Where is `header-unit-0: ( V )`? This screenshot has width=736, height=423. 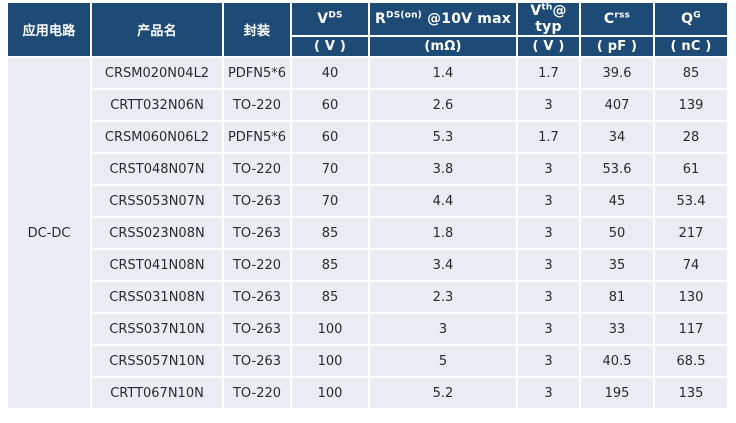 header-unit-0: ( V ) is located at coordinates (330, 46).